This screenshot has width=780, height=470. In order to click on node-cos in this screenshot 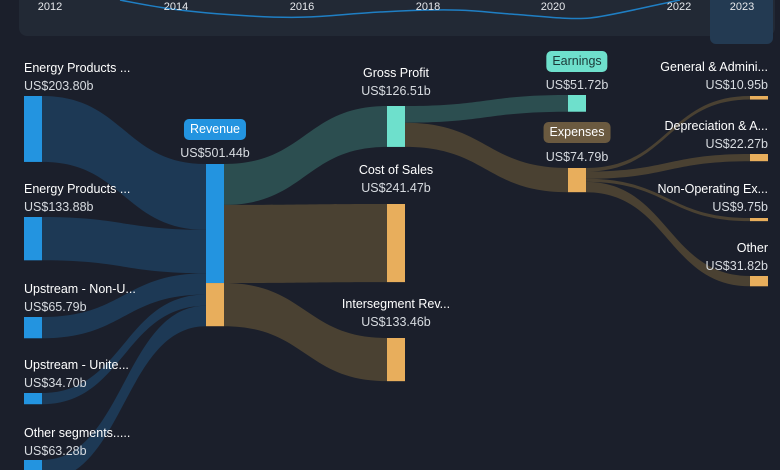, I will do `click(396, 243)`.